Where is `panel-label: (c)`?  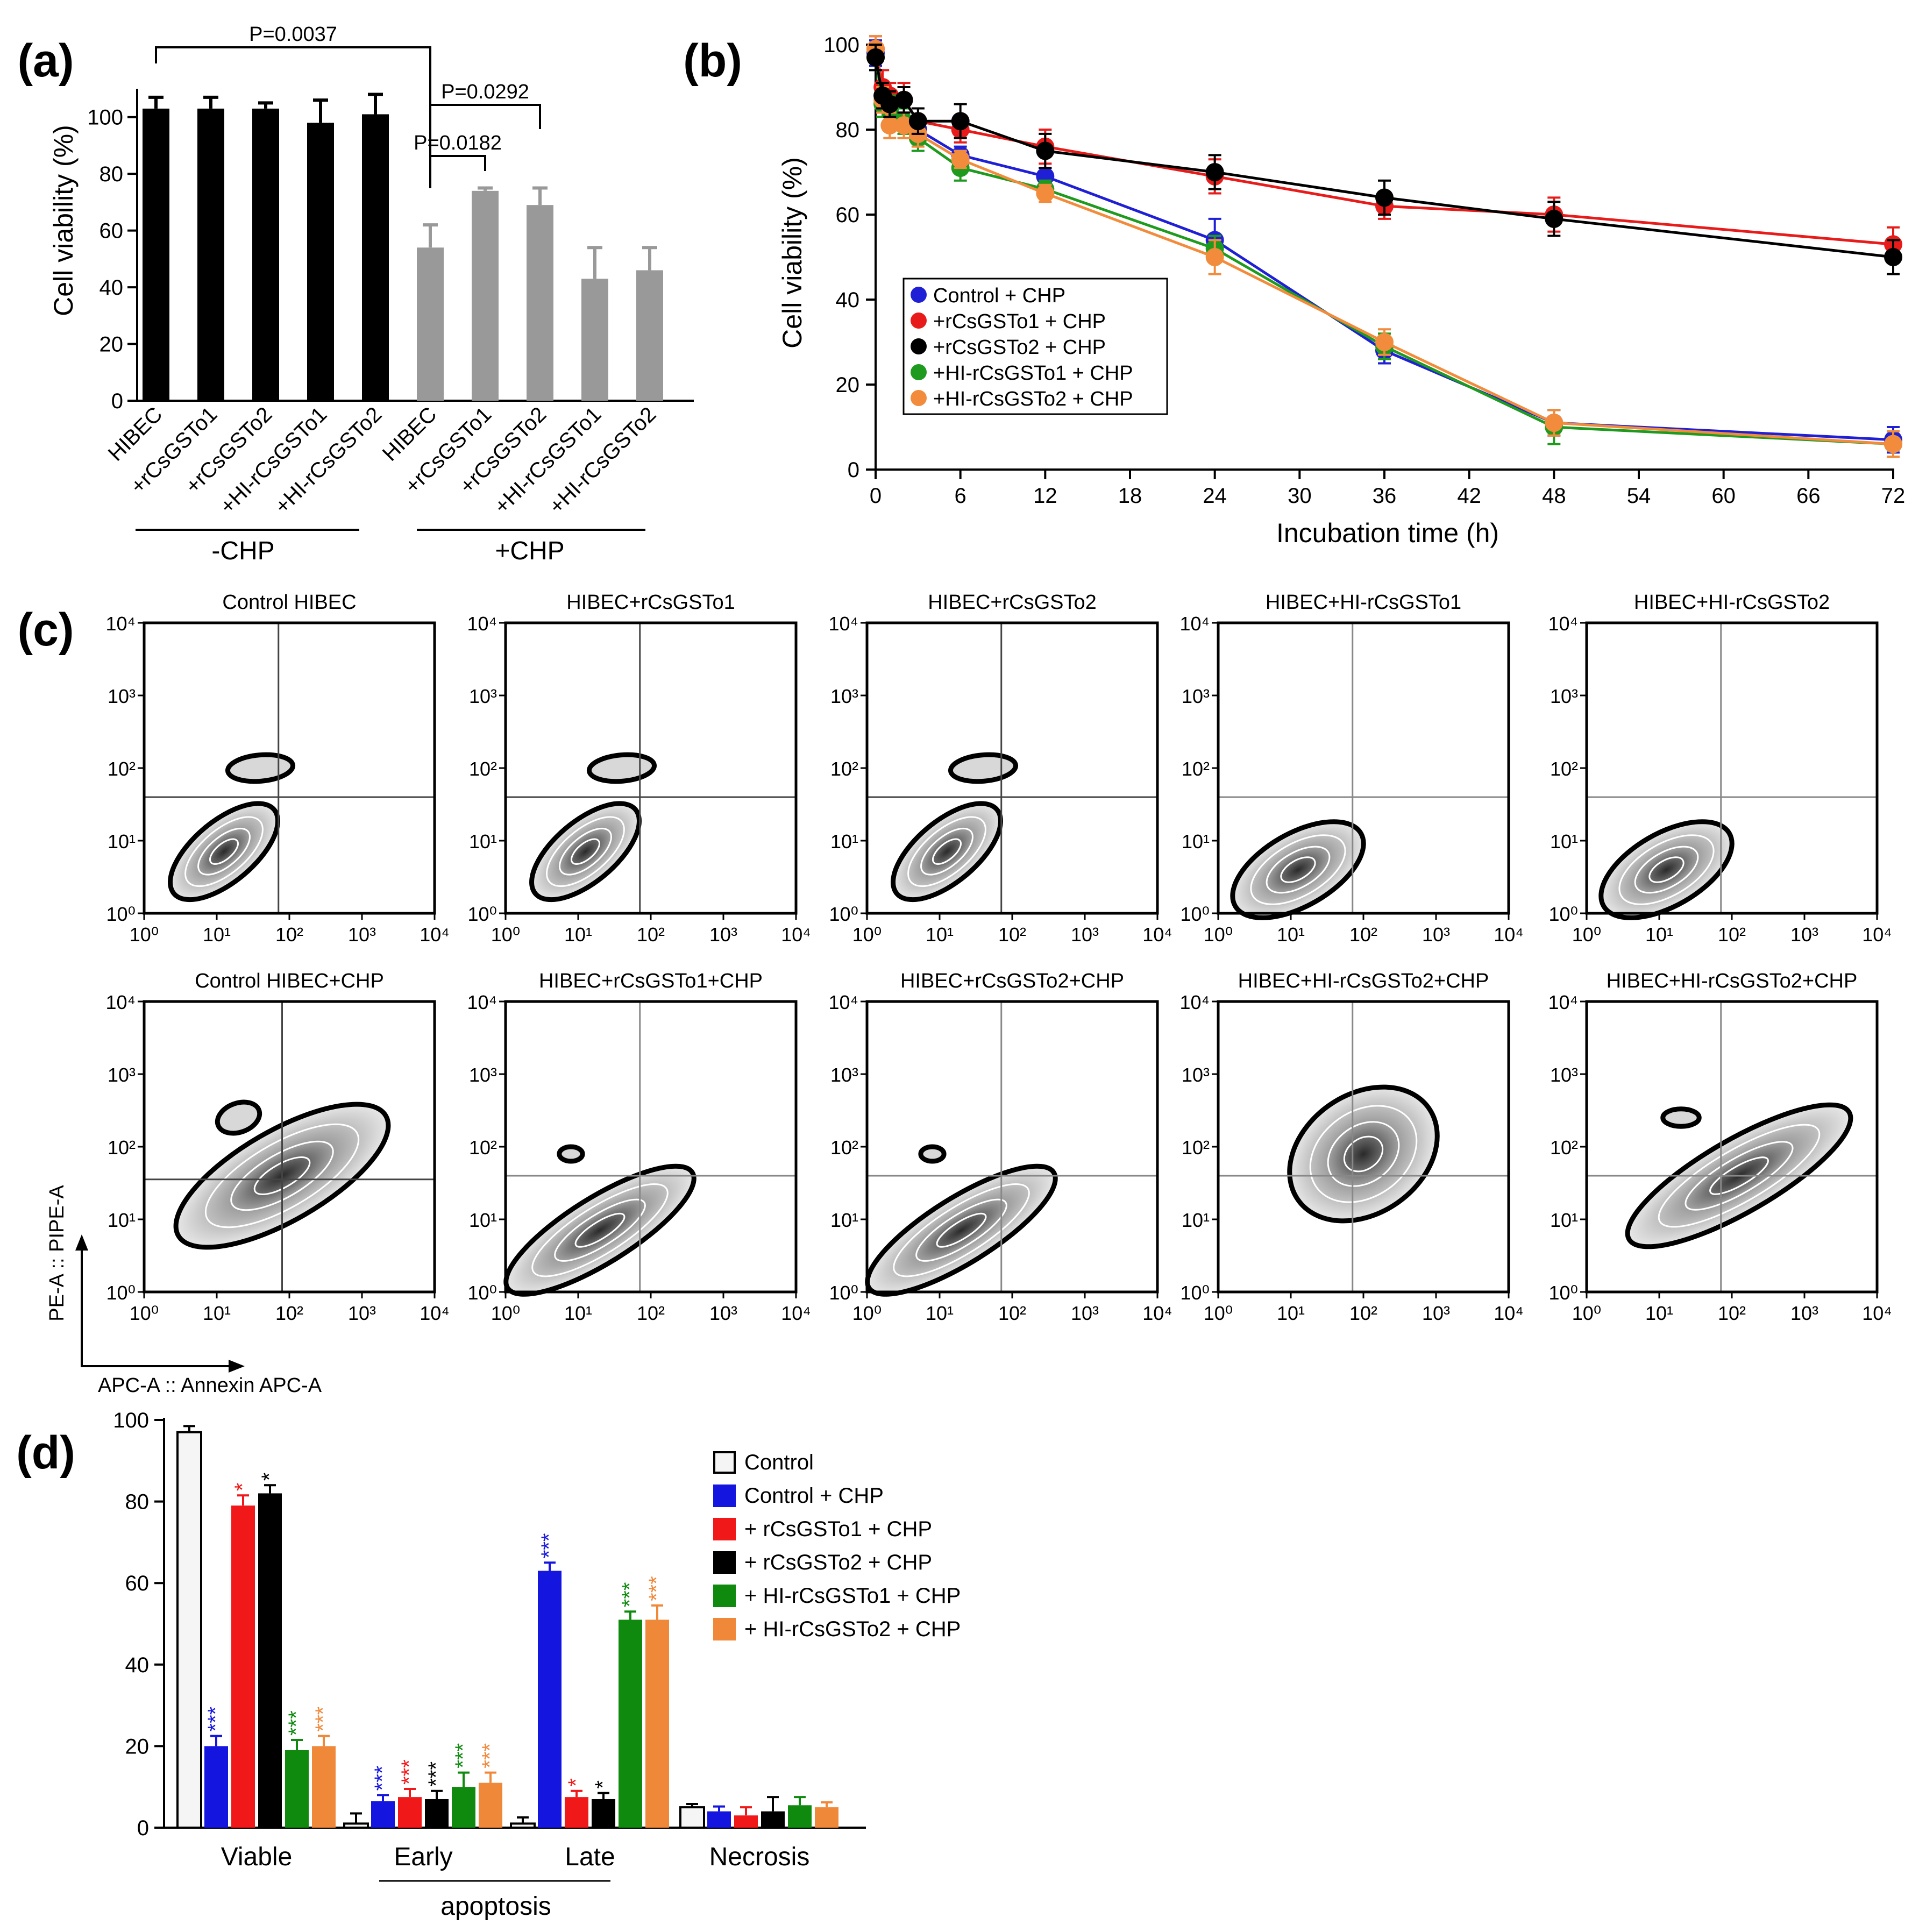 panel-label: (c) is located at coordinates (45, 630).